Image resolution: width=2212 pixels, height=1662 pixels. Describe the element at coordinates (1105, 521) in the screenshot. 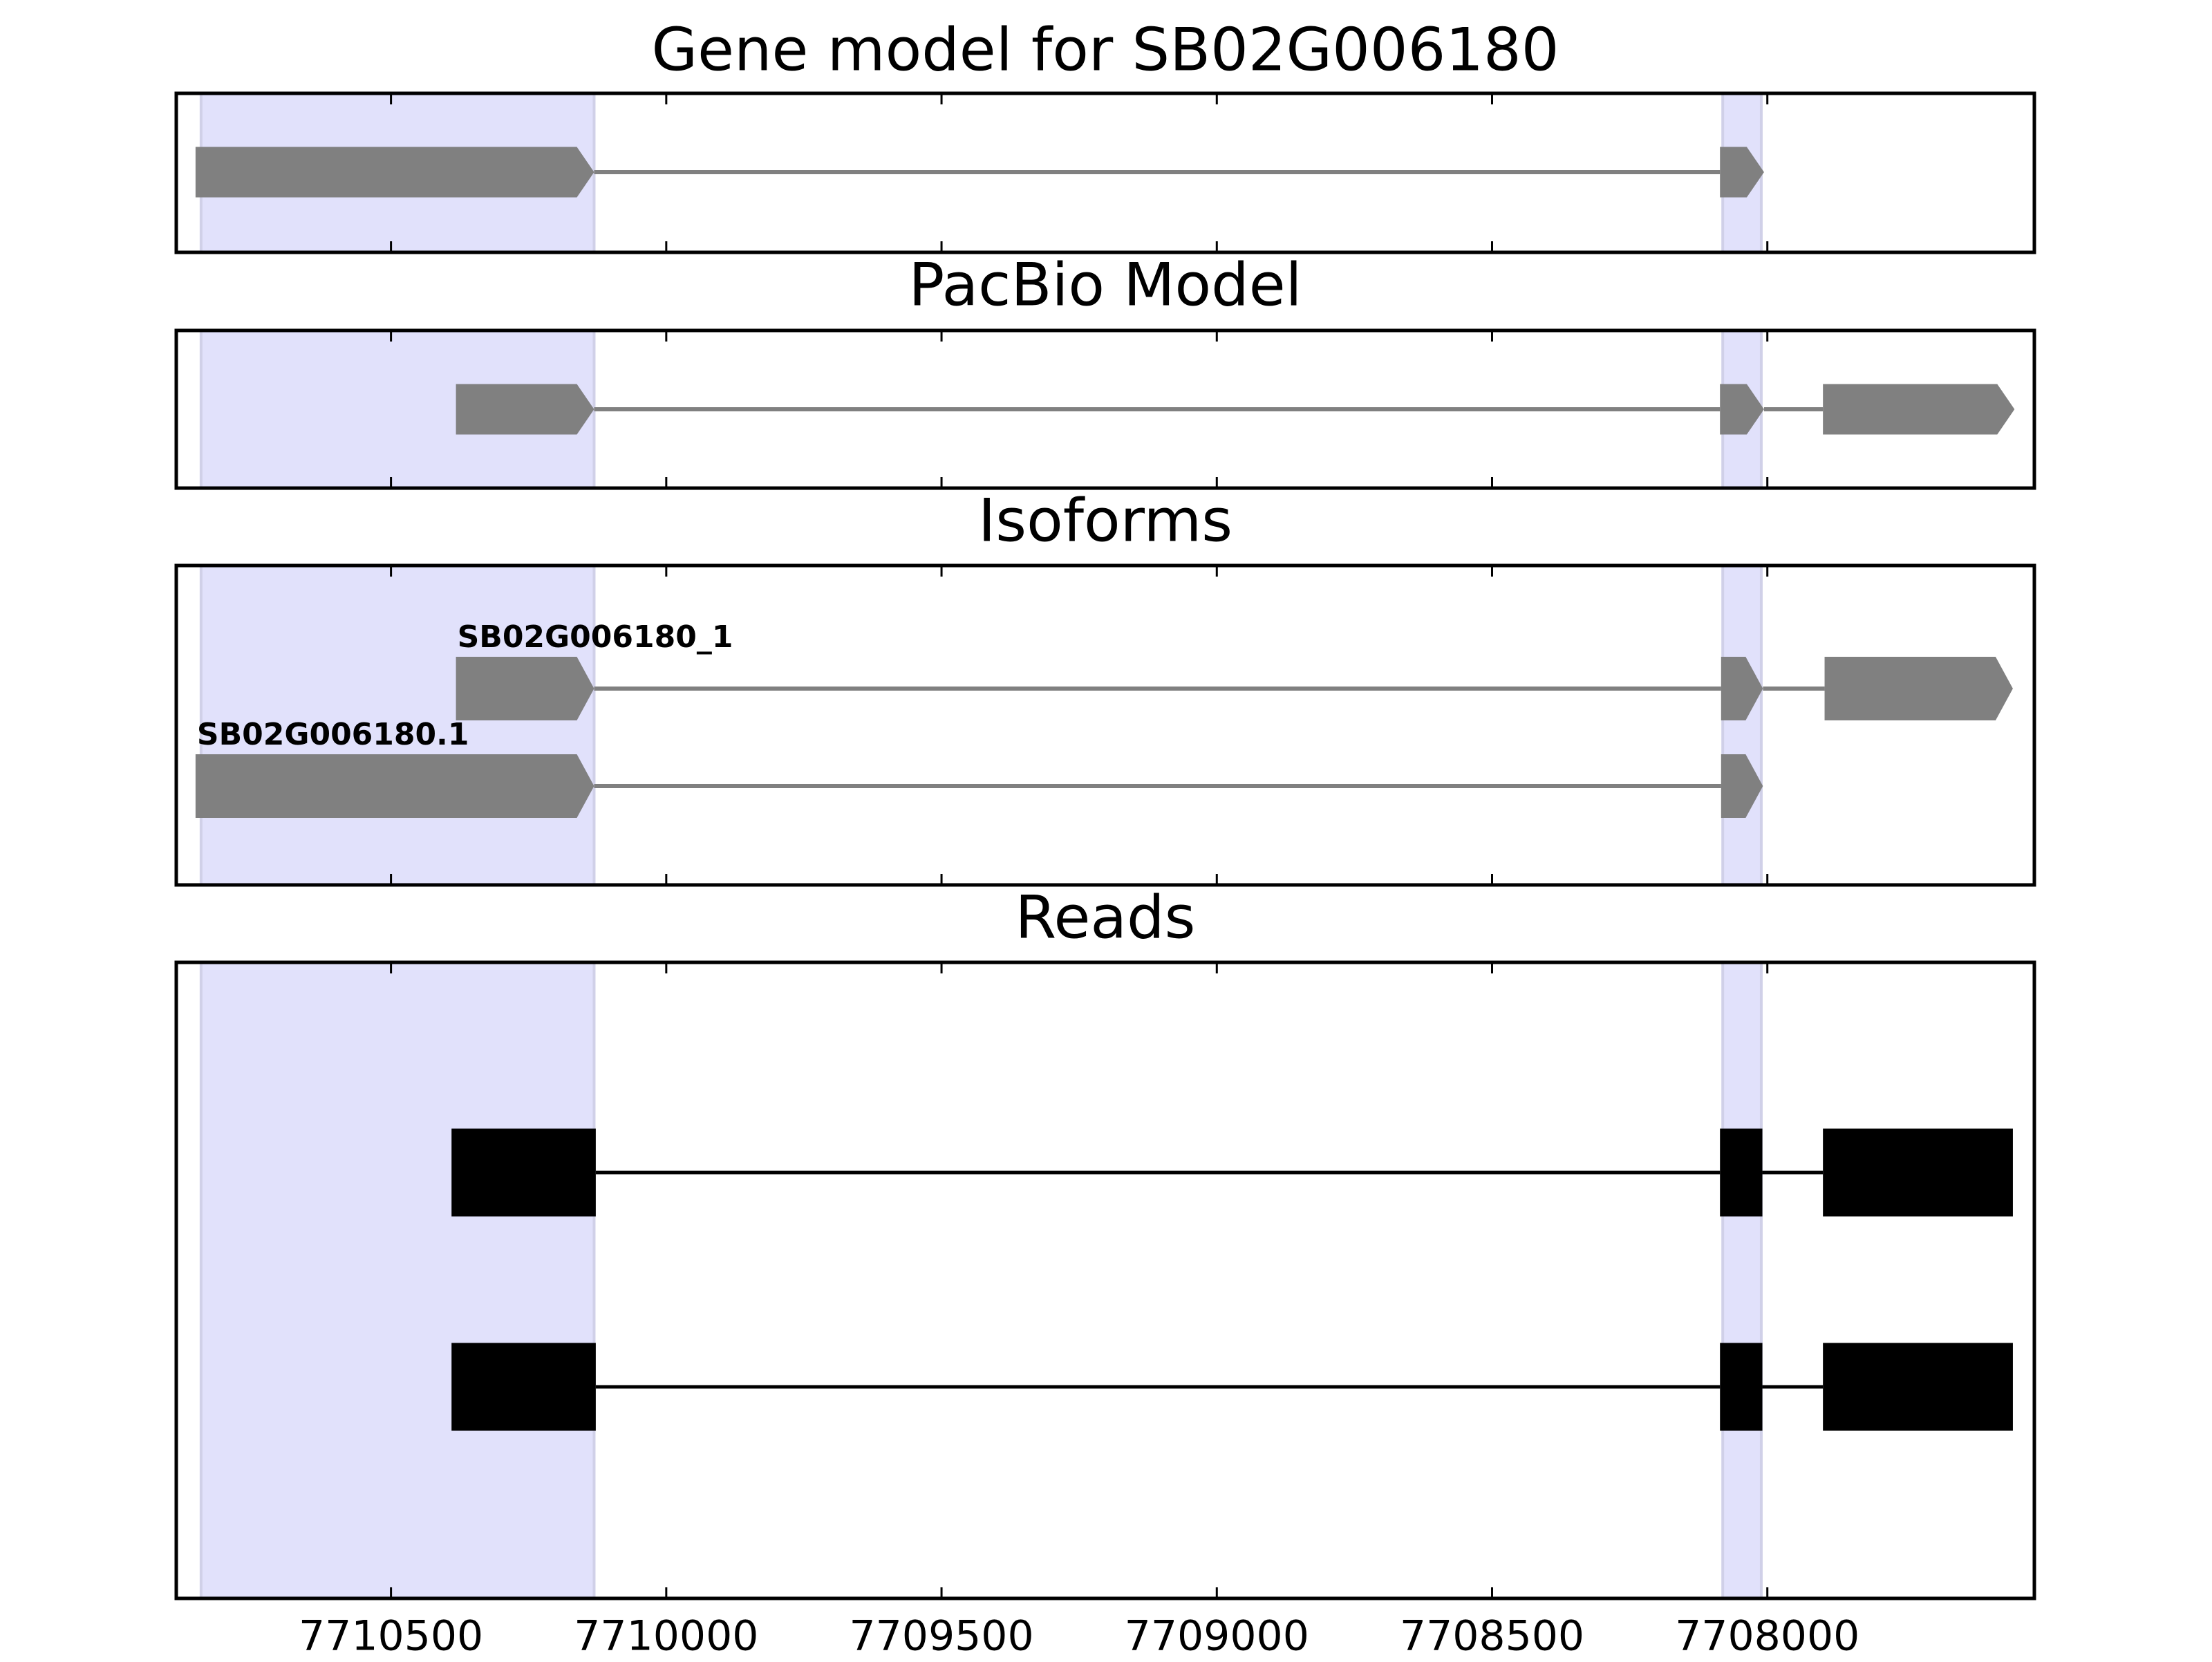

I see `panel-title: Isoforms` at that location.